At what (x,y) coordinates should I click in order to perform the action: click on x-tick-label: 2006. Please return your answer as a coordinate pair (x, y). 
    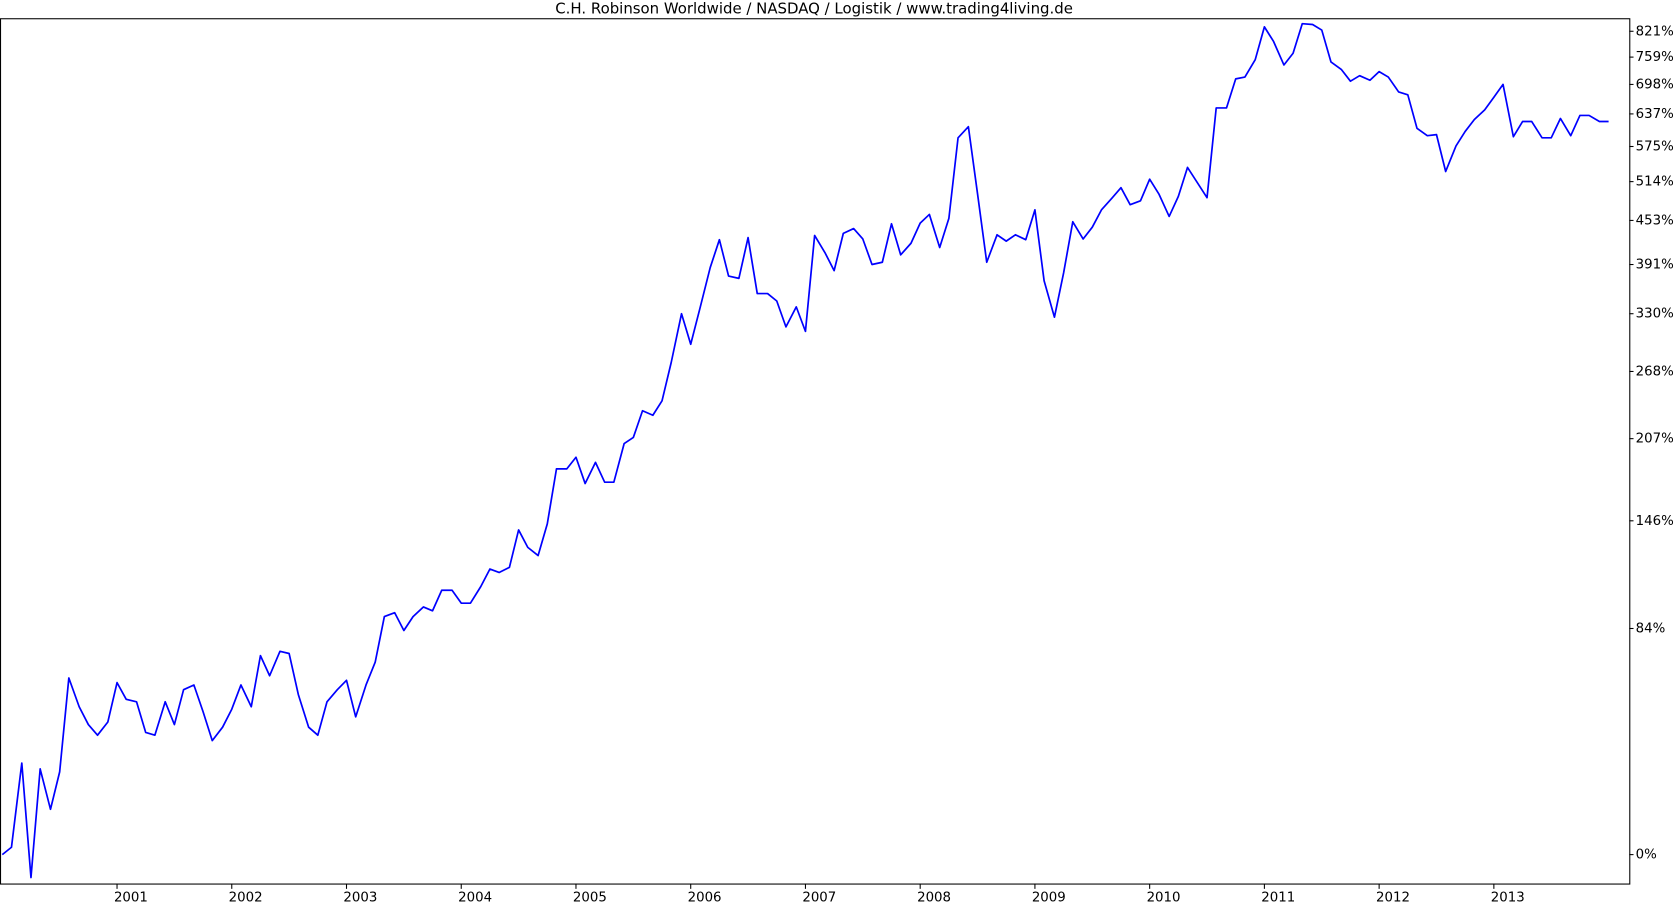
    Looking at the image, I should click on (705, 897).